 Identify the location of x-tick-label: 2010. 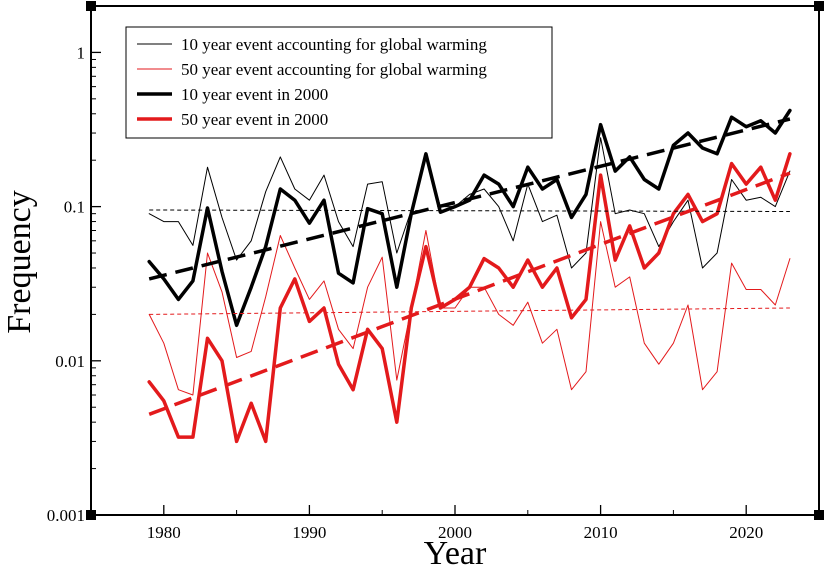
(601, 532).